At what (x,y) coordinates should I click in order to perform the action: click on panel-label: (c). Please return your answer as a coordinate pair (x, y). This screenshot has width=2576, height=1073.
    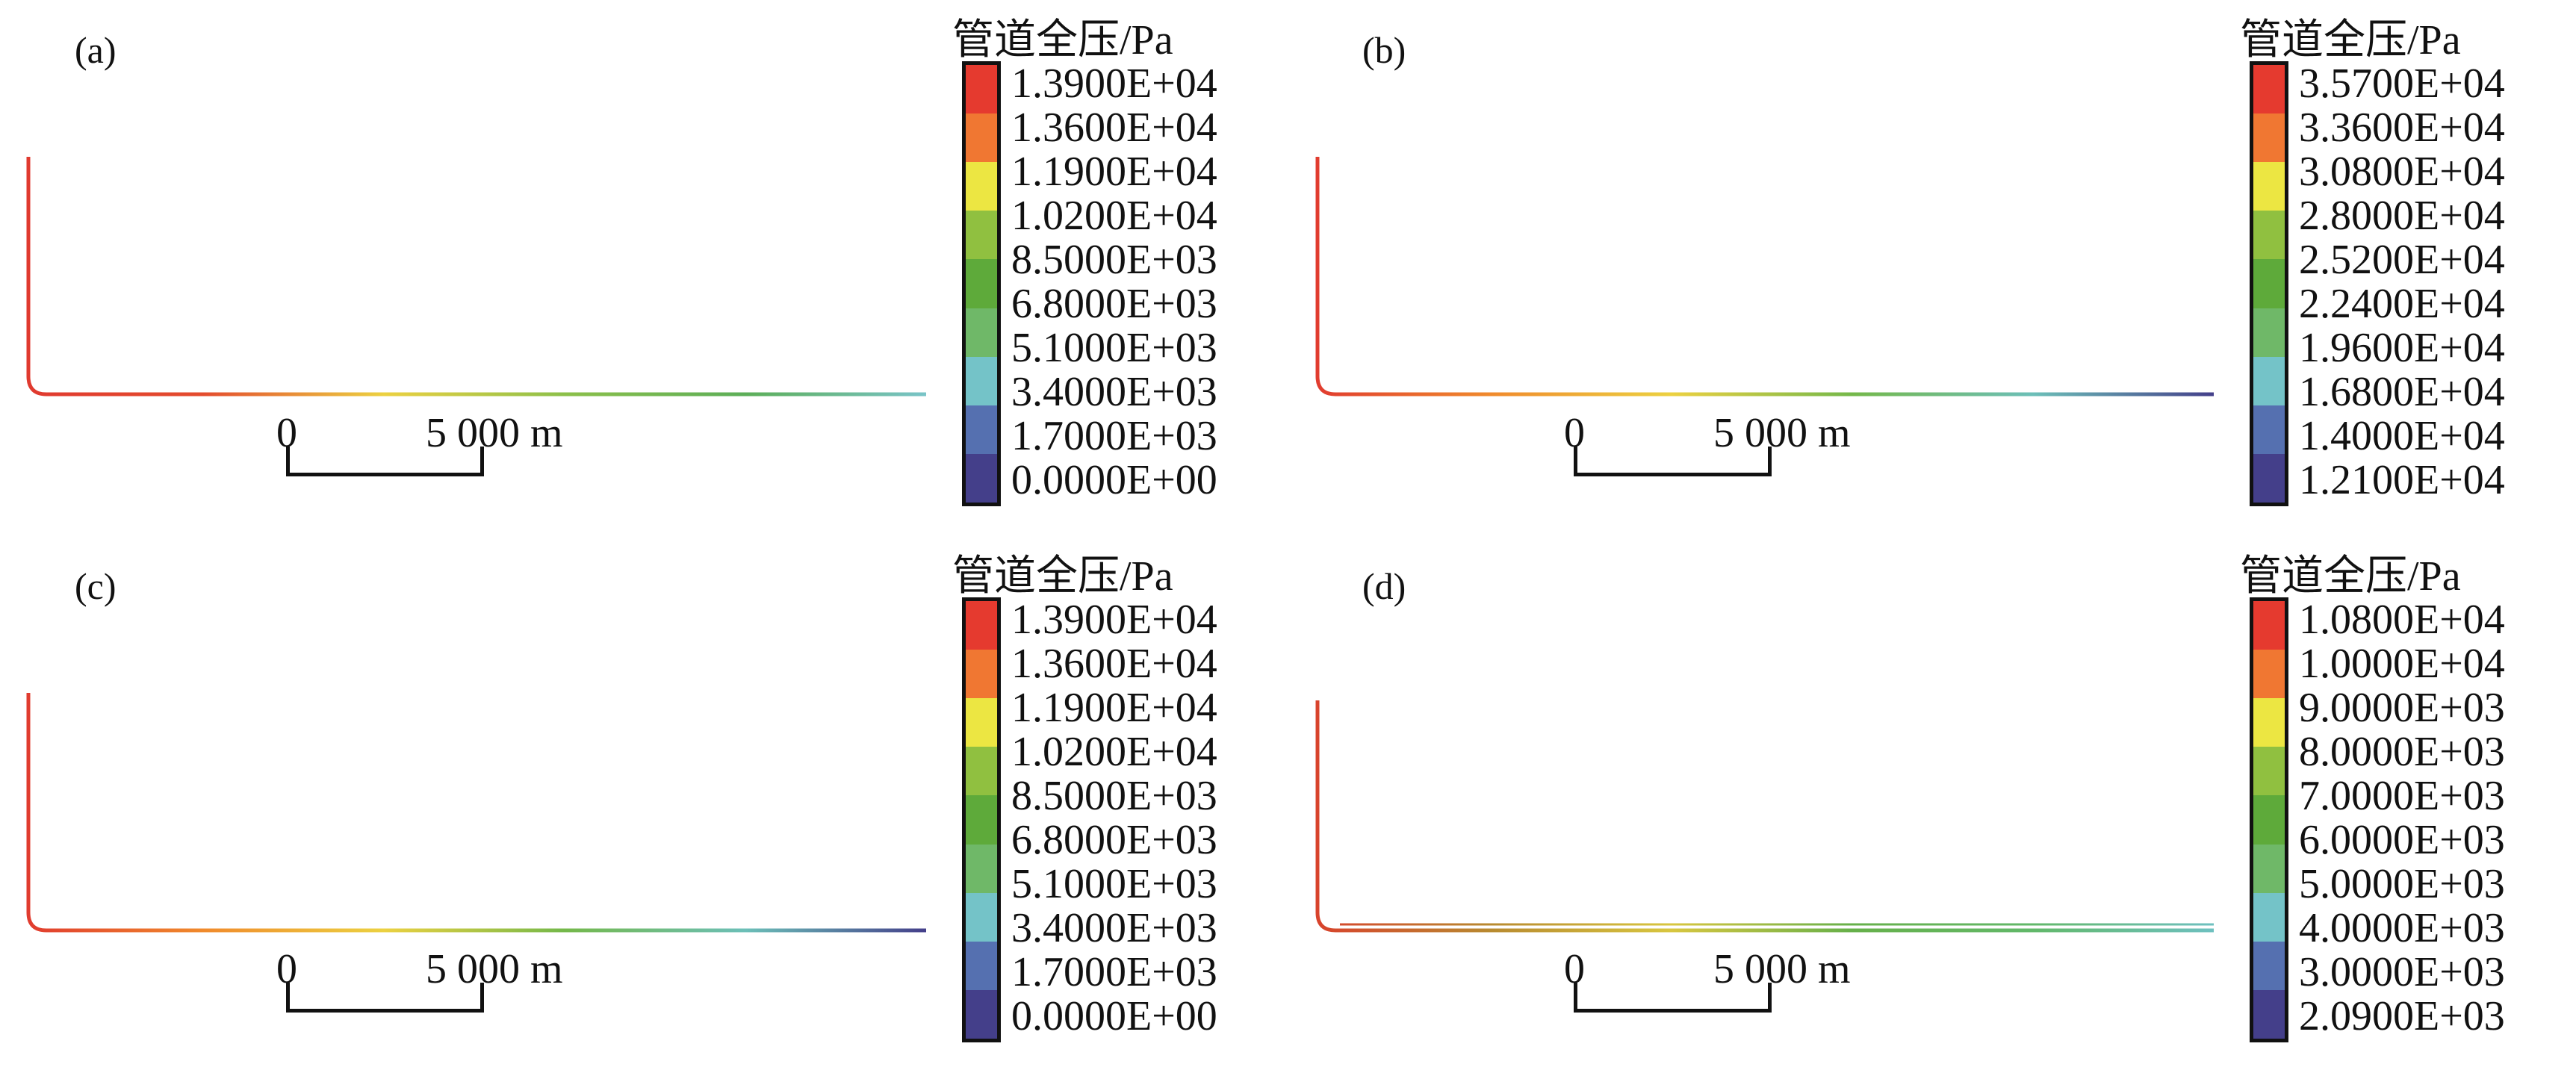
    Looking at the image, I should click on (96, 586).